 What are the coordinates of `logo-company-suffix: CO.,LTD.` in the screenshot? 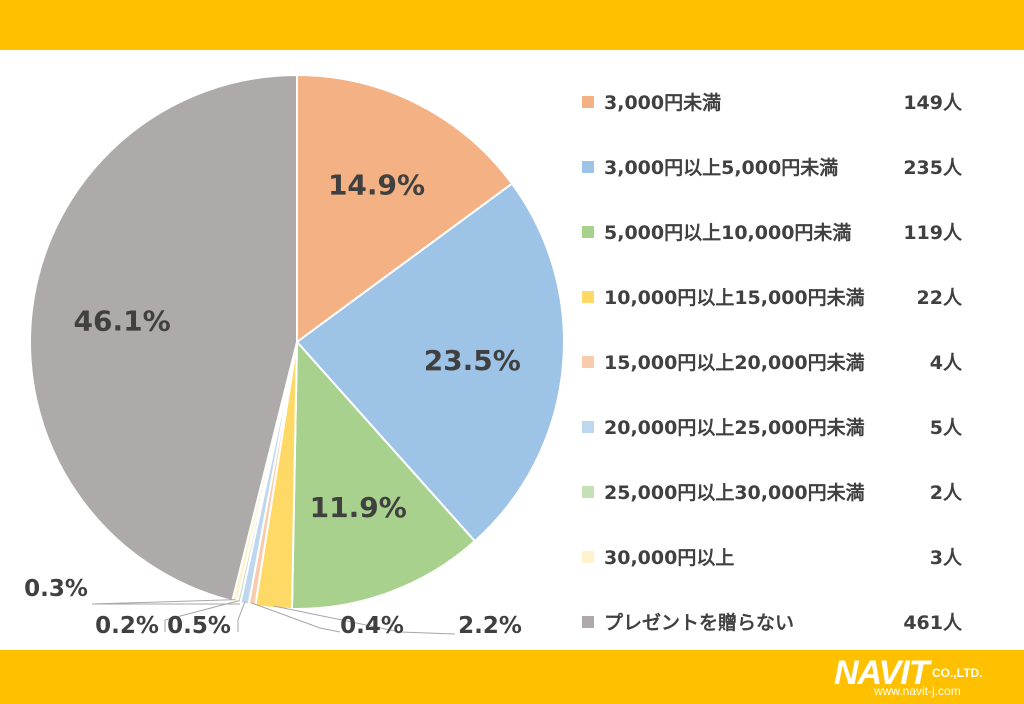 It's located at (957, 673).